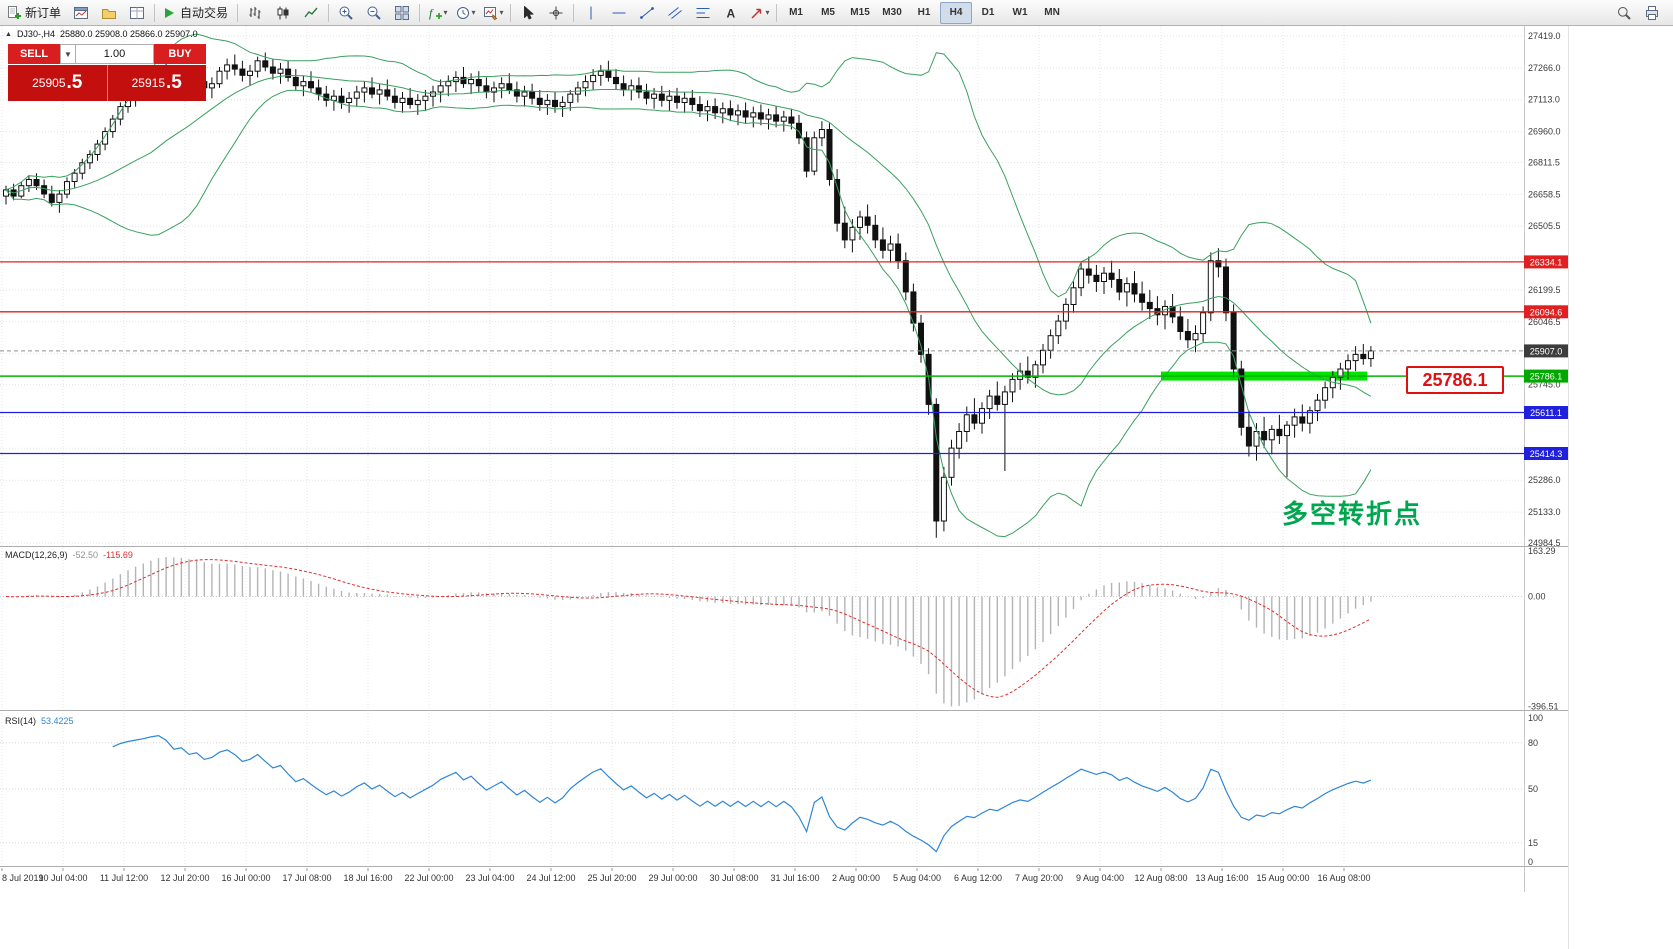 This screenshot has height=949, width=1673. I want to click on timeframe-m15-button: M15, so click(860, 12).